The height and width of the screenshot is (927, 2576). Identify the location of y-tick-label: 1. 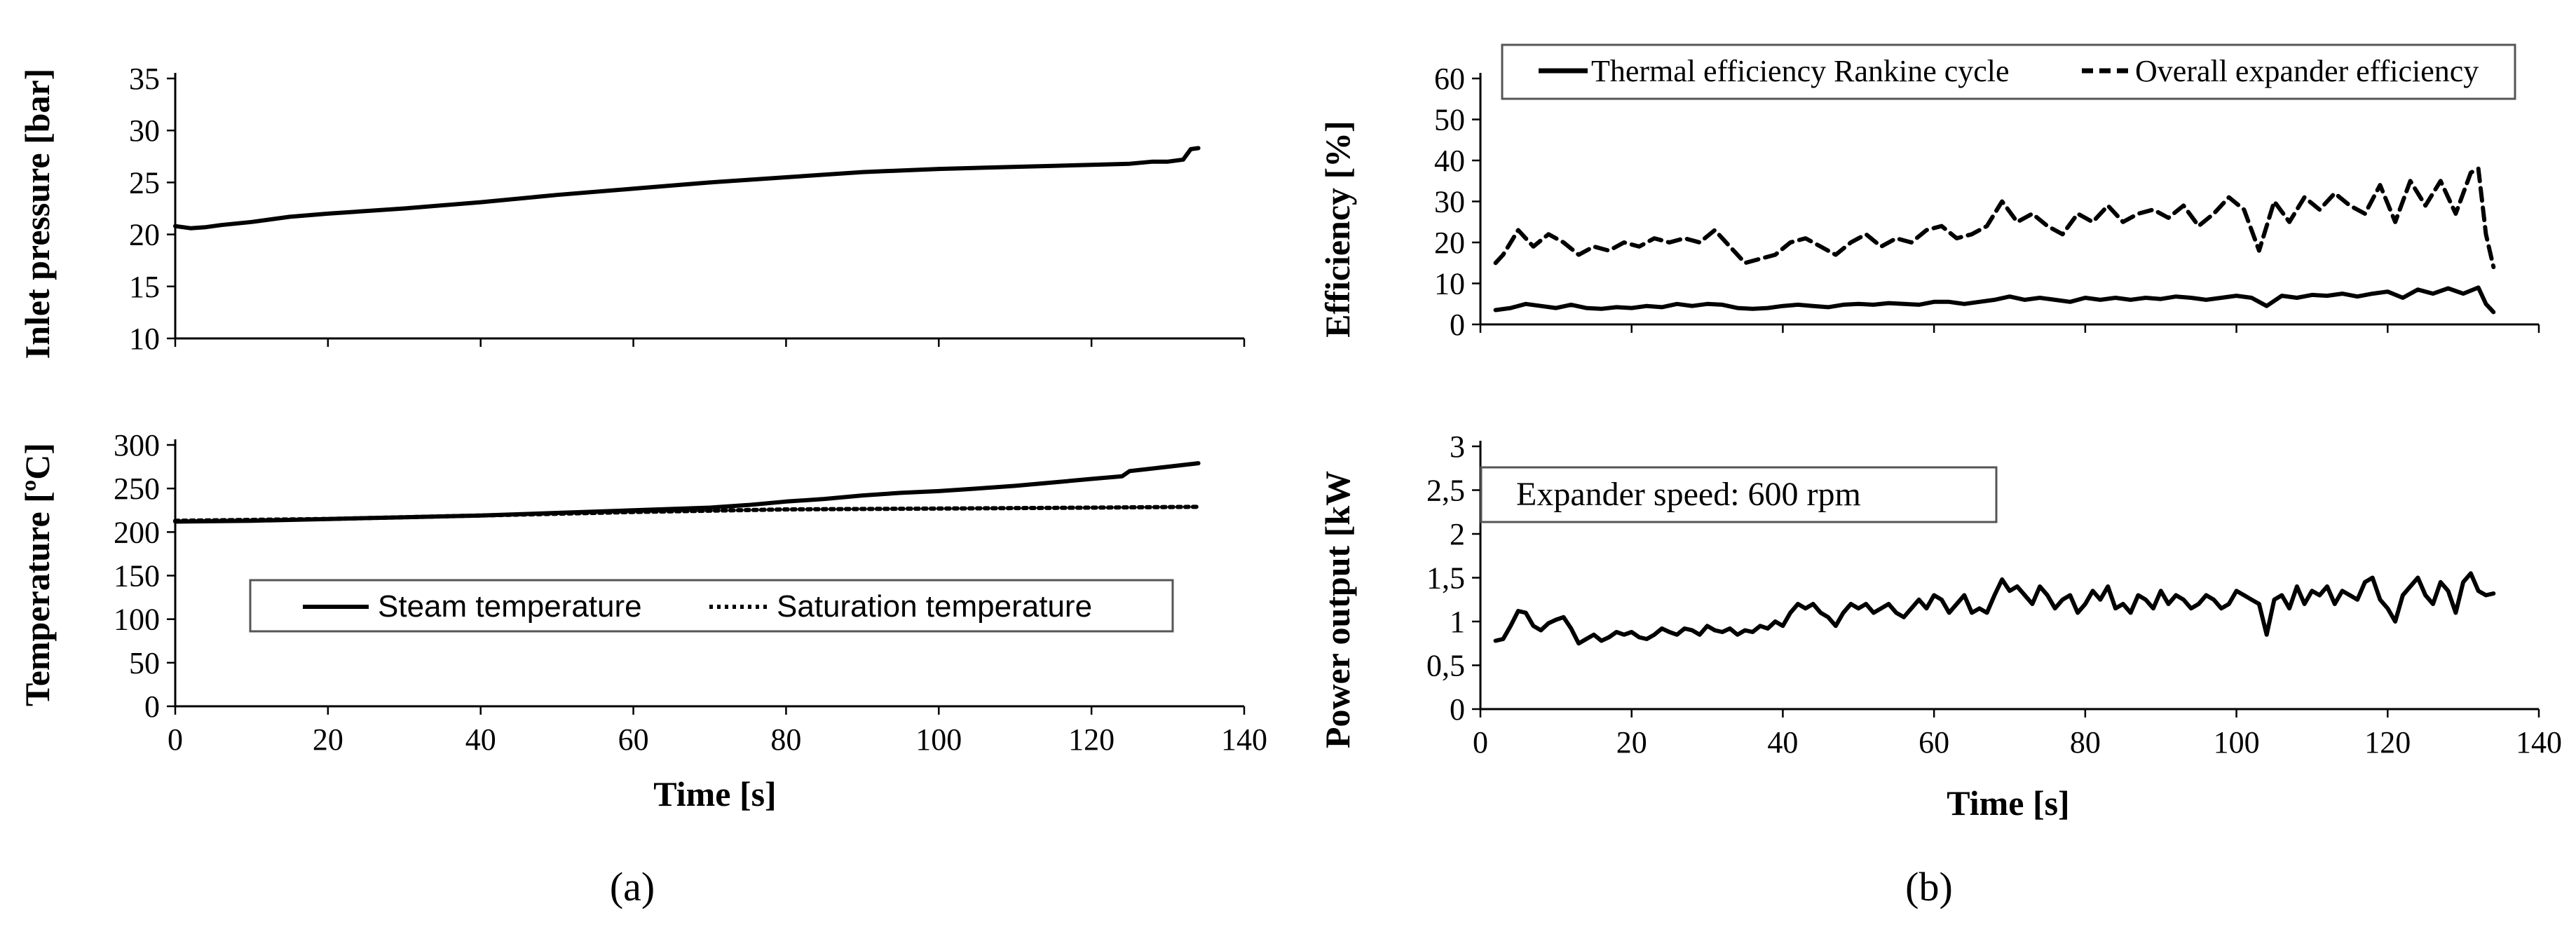
(1457, 622).